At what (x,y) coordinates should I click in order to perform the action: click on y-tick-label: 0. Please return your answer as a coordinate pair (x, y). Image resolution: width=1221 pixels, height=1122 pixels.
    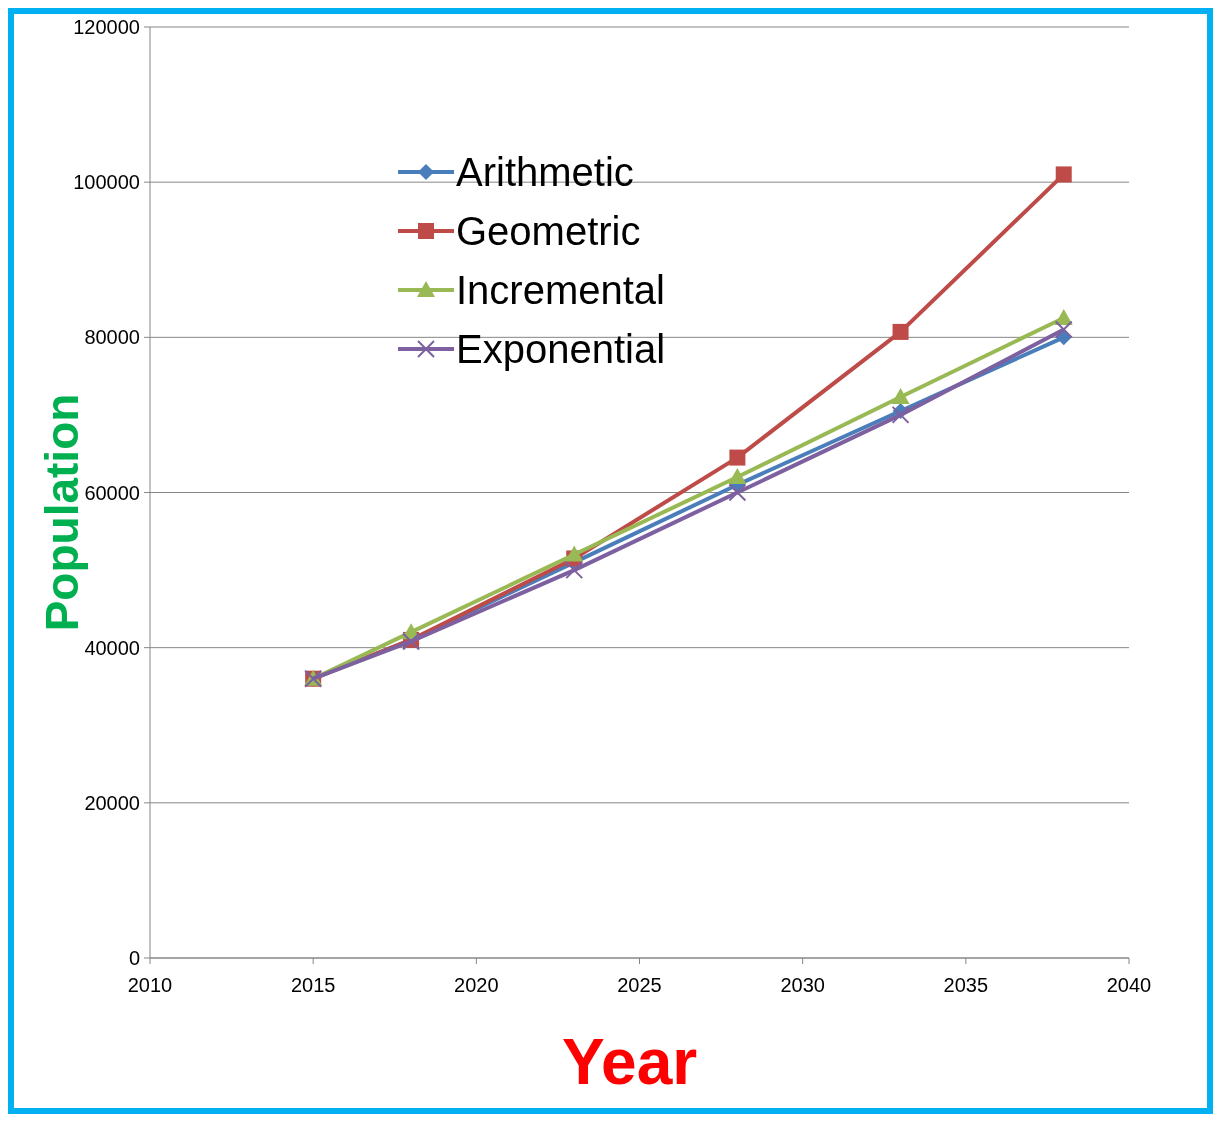
    Looking at the image, I should click on (134, 958).